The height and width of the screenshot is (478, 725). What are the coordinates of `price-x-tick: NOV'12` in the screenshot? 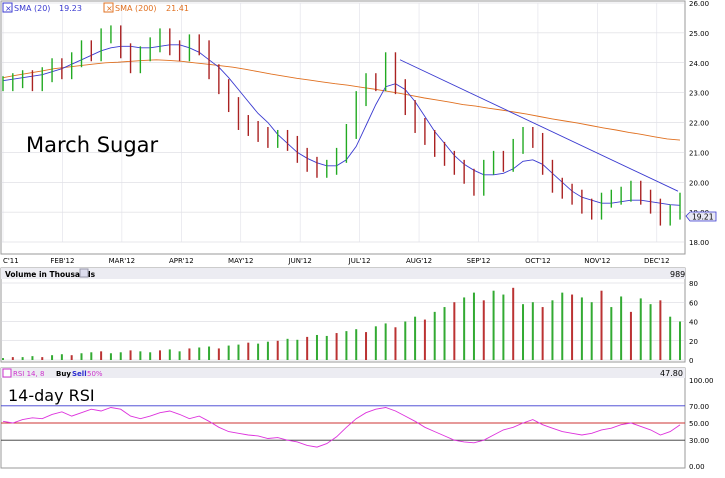 It's located at (597, 261).